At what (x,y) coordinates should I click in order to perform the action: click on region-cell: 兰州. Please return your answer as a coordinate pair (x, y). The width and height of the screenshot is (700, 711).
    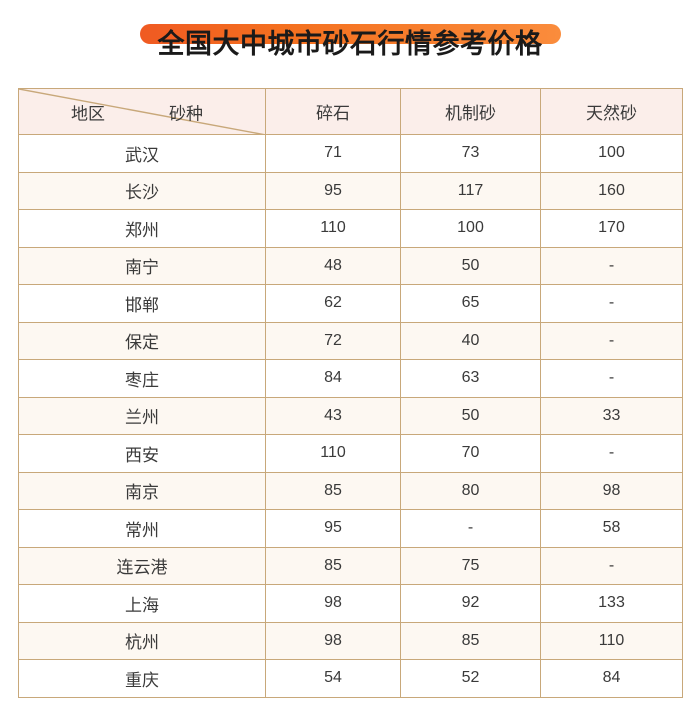
    Looking at the image, I should click on (142, 415).